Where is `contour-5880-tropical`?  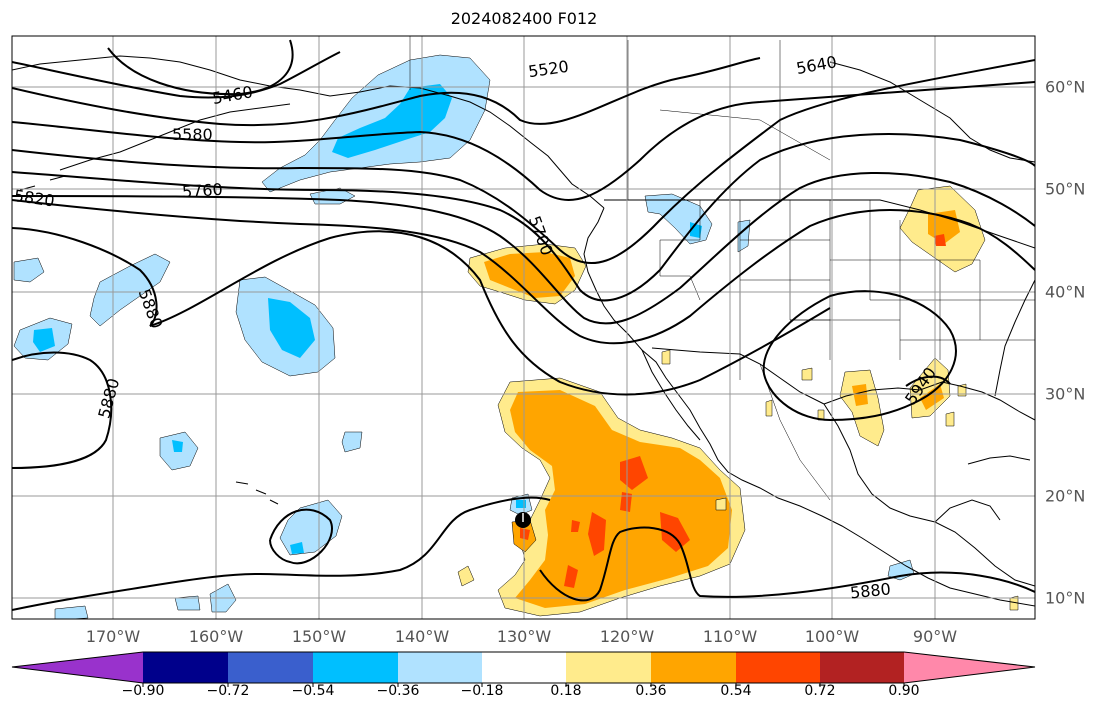
contour-5880-tropical is located at coordinates (281, 553).